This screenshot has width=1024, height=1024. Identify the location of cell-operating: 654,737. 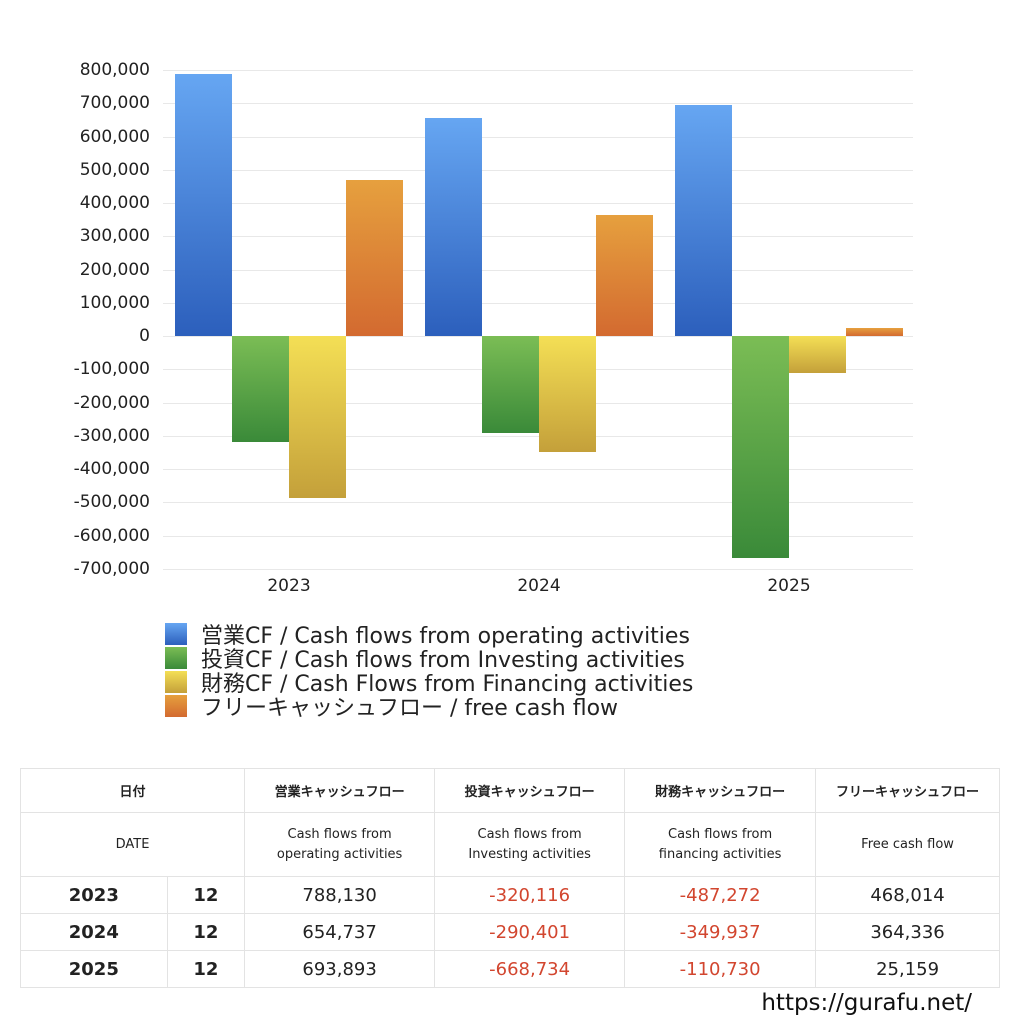
(340, 932).